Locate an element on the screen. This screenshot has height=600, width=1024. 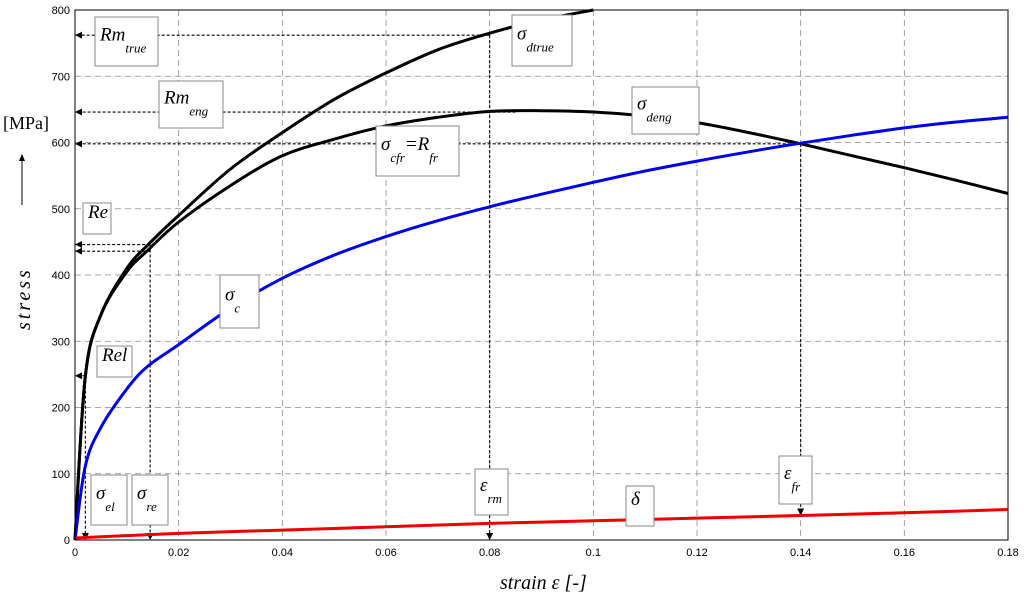
y-tick-label: 100 is located at coordinates (61, 475).